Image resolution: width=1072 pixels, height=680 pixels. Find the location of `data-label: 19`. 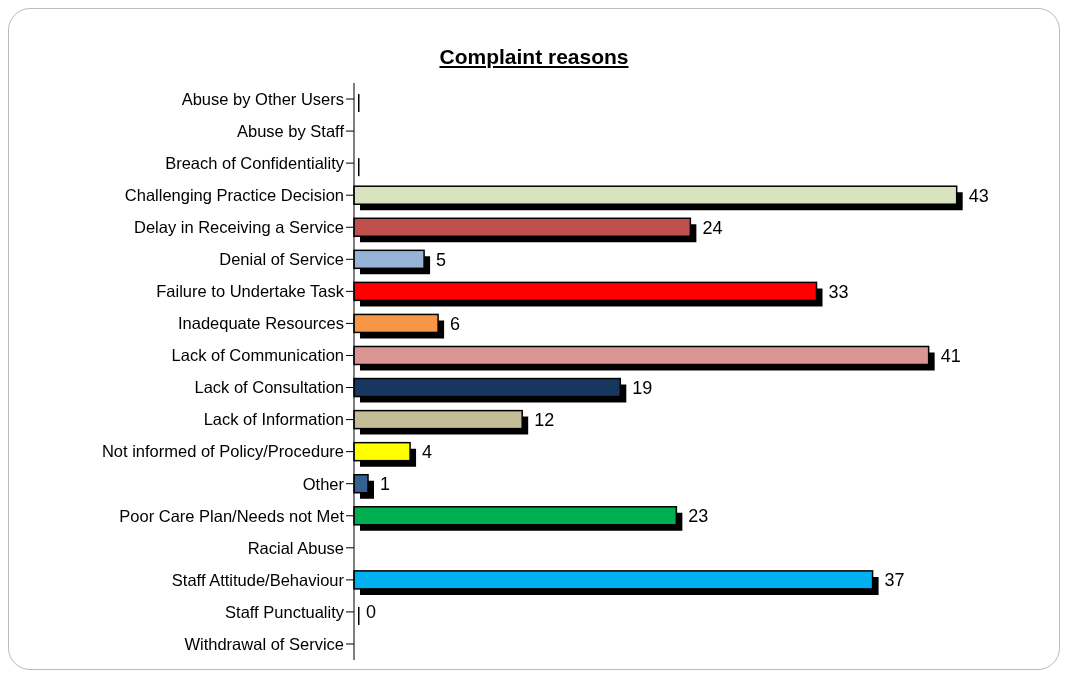

data-label: 19 is located at coordinates (642, 387).